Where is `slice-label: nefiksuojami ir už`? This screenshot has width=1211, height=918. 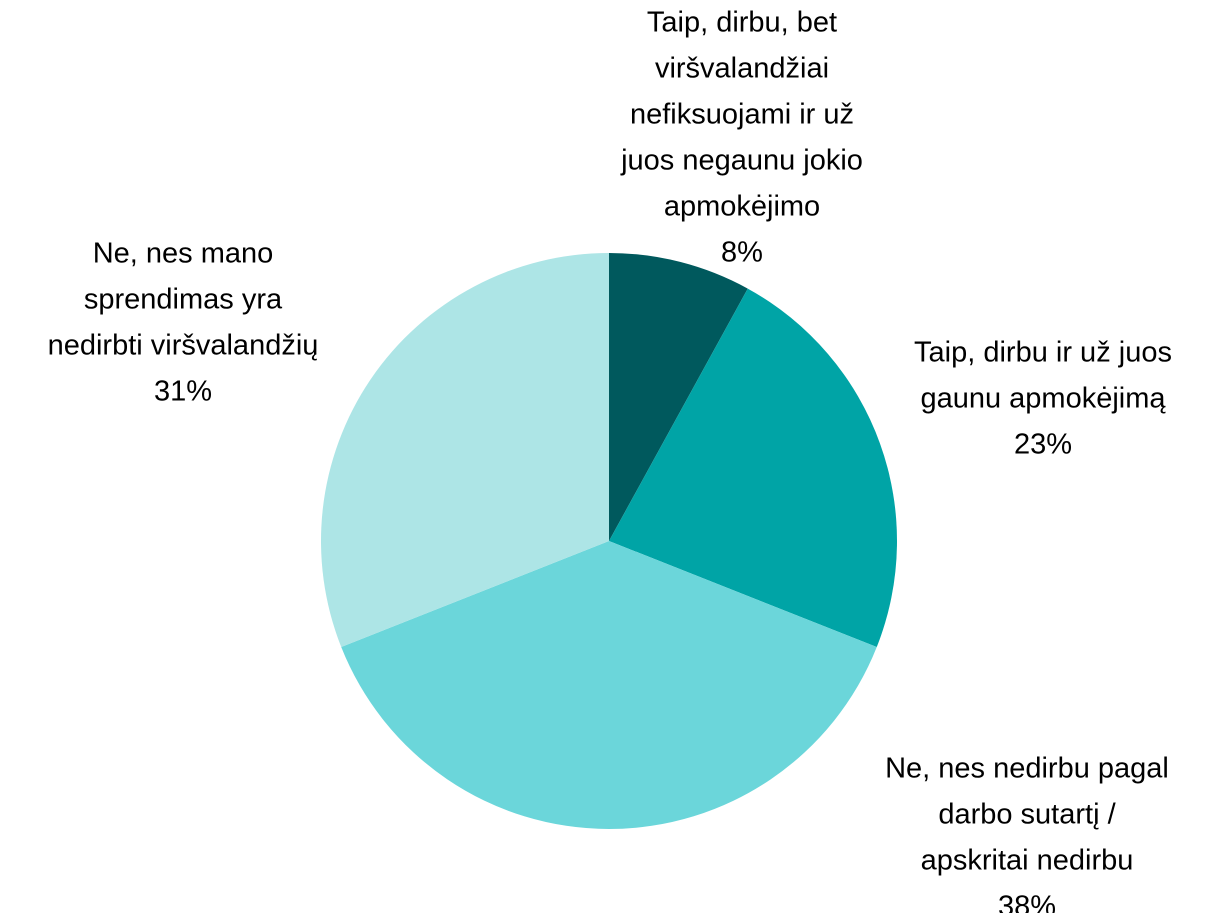 slice-label: nefiksuojami ir už is located at coordinates (742, 115).